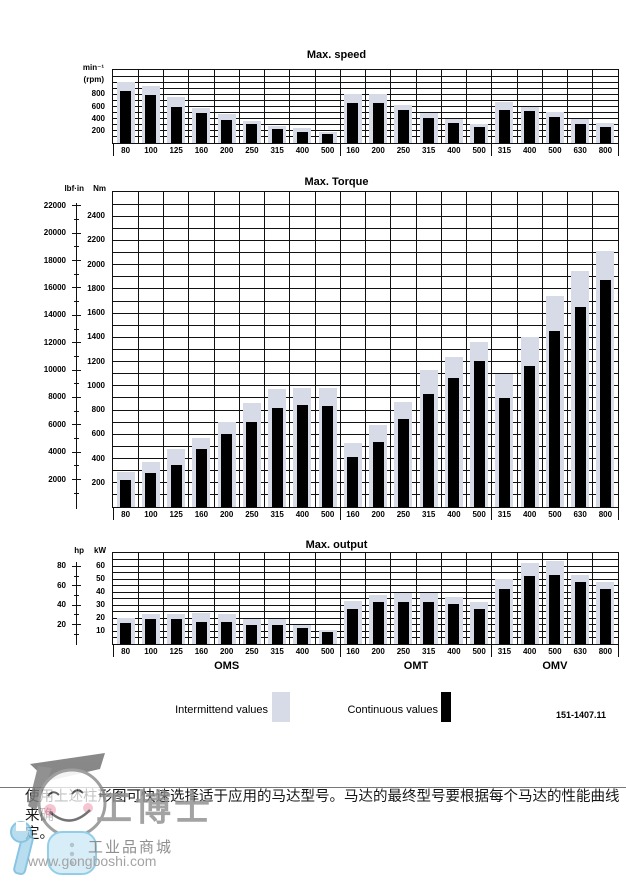 The image size is (626, 883). What do you see at coordinates (100, 578) in the screenshot?
I see `y-tick-label: 50` at bounding box center [100, 578].